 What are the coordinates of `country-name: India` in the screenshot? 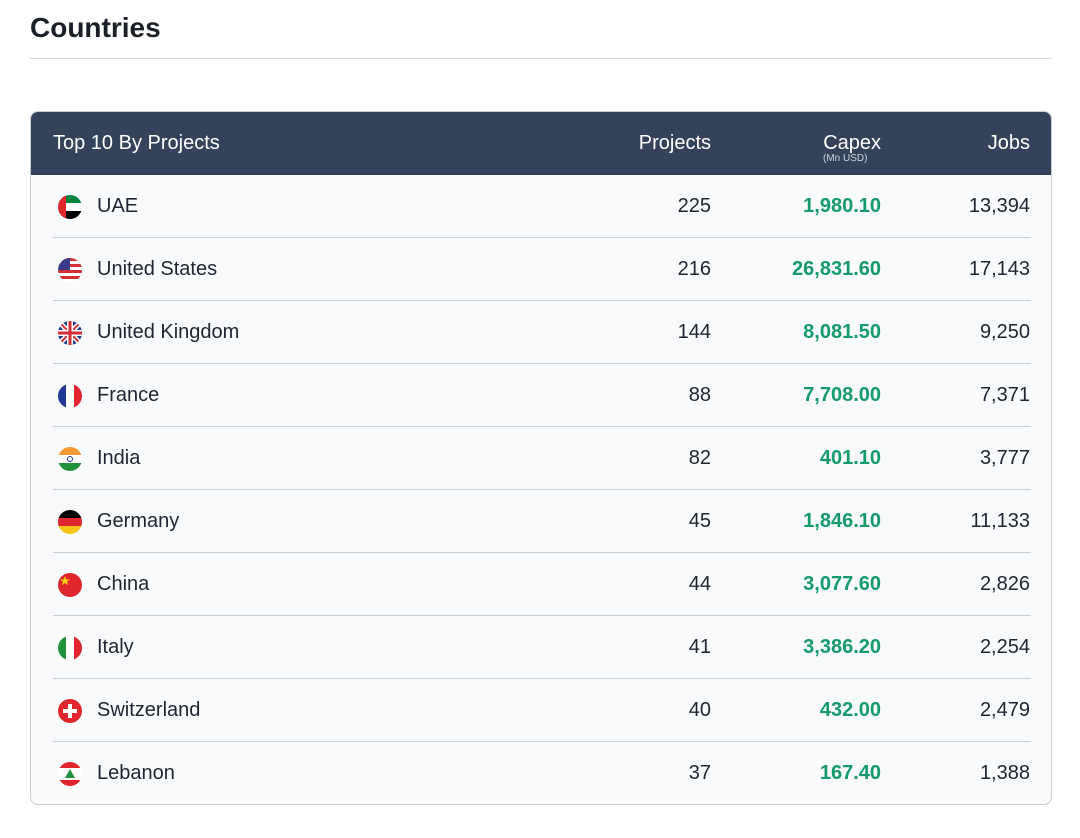 It's located at (119, 458).